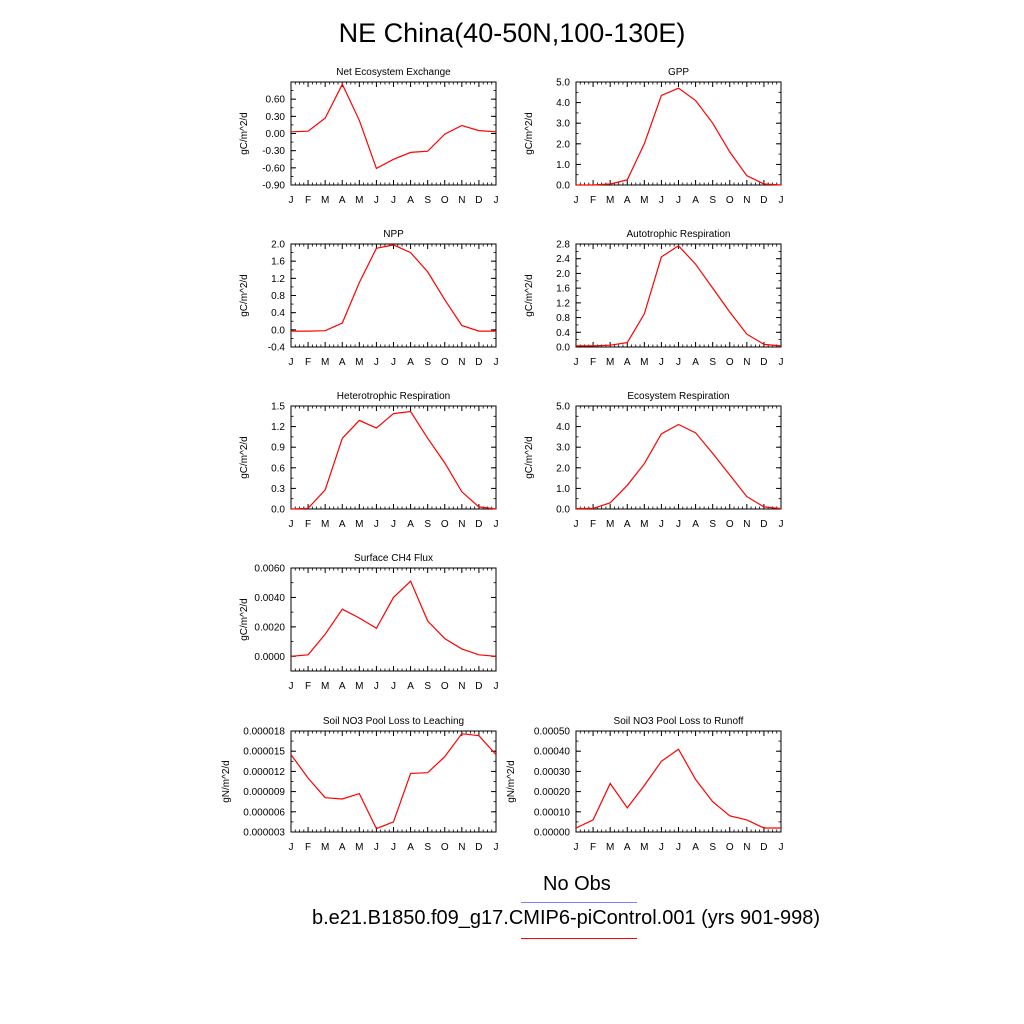 The image size is (1024, 1024). I want to click on y-tick-label: 0.60, so click(276, 100).